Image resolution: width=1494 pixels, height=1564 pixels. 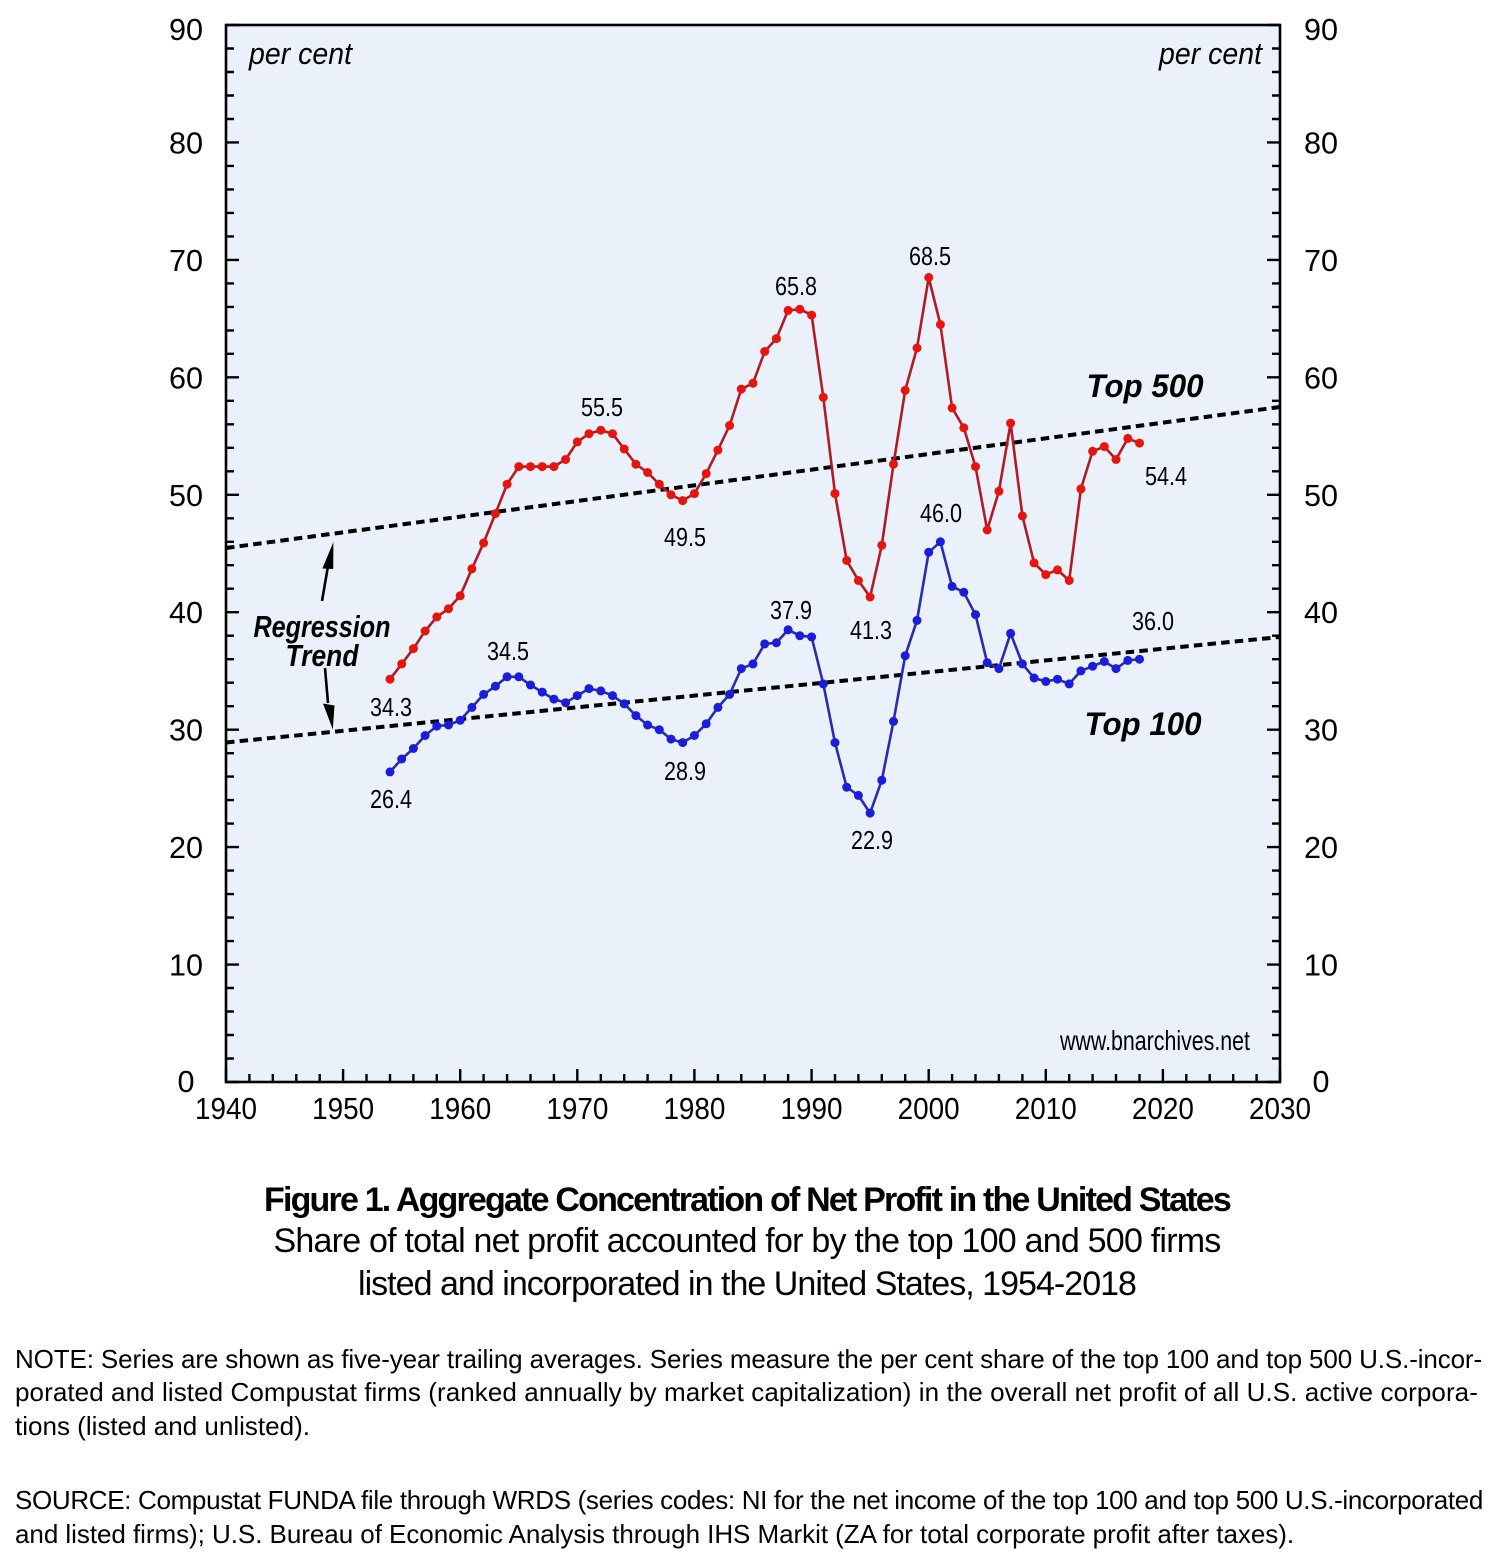 What do you see at coordinates (812, 1108) in the screenshot?
I see `svg-text: 1990` at bounding box center [812, 1108].